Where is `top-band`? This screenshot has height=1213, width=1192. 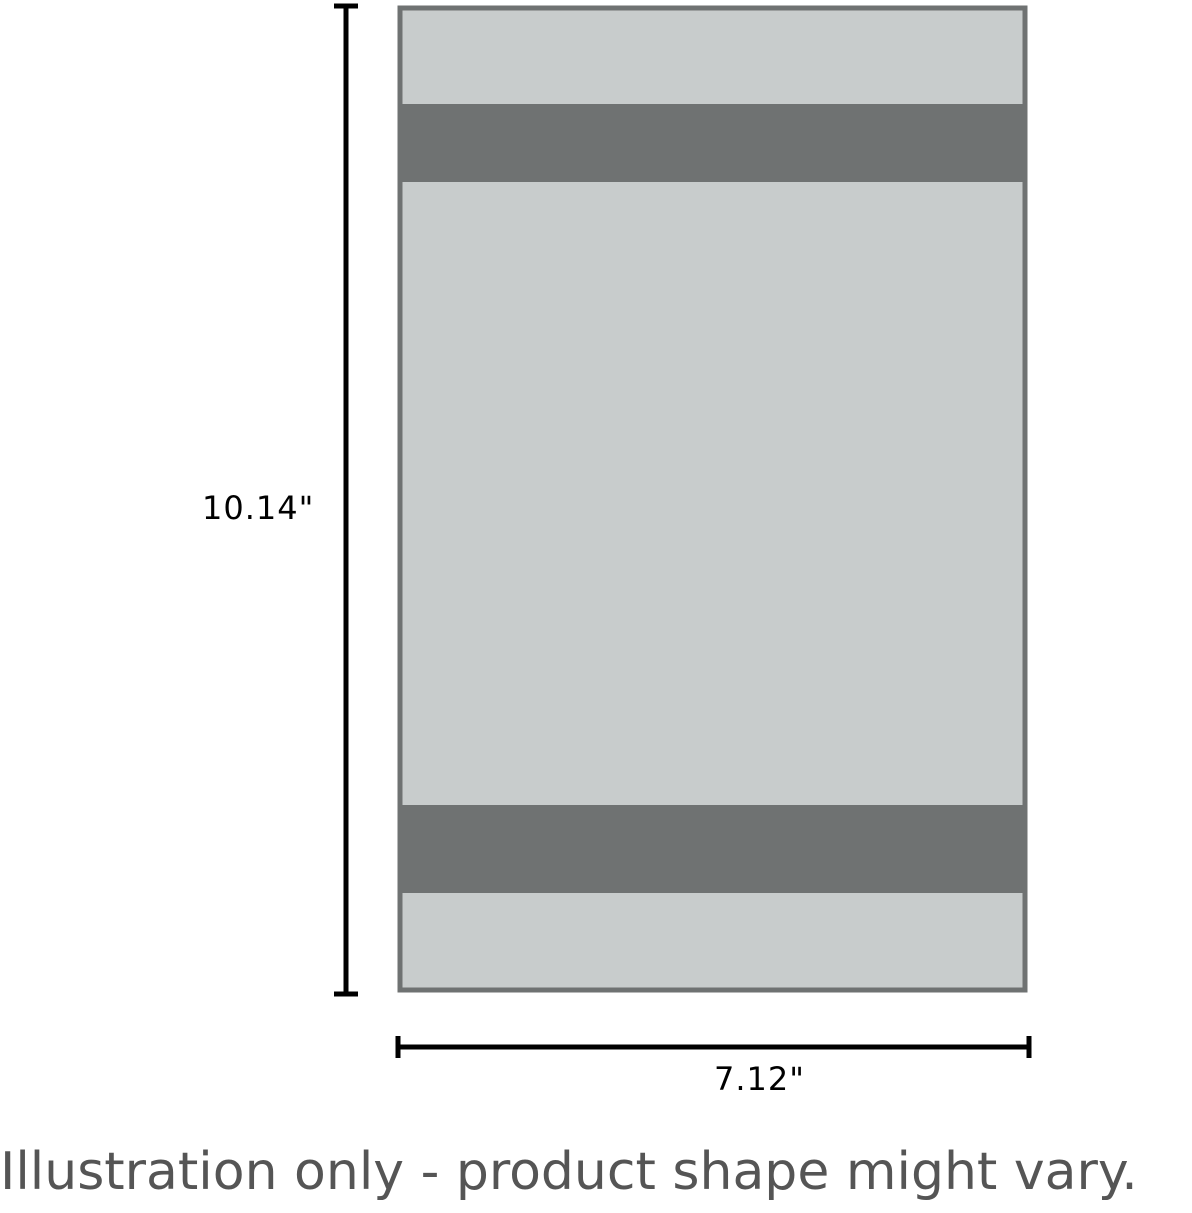 top-band is located at coordinates (712, 143).